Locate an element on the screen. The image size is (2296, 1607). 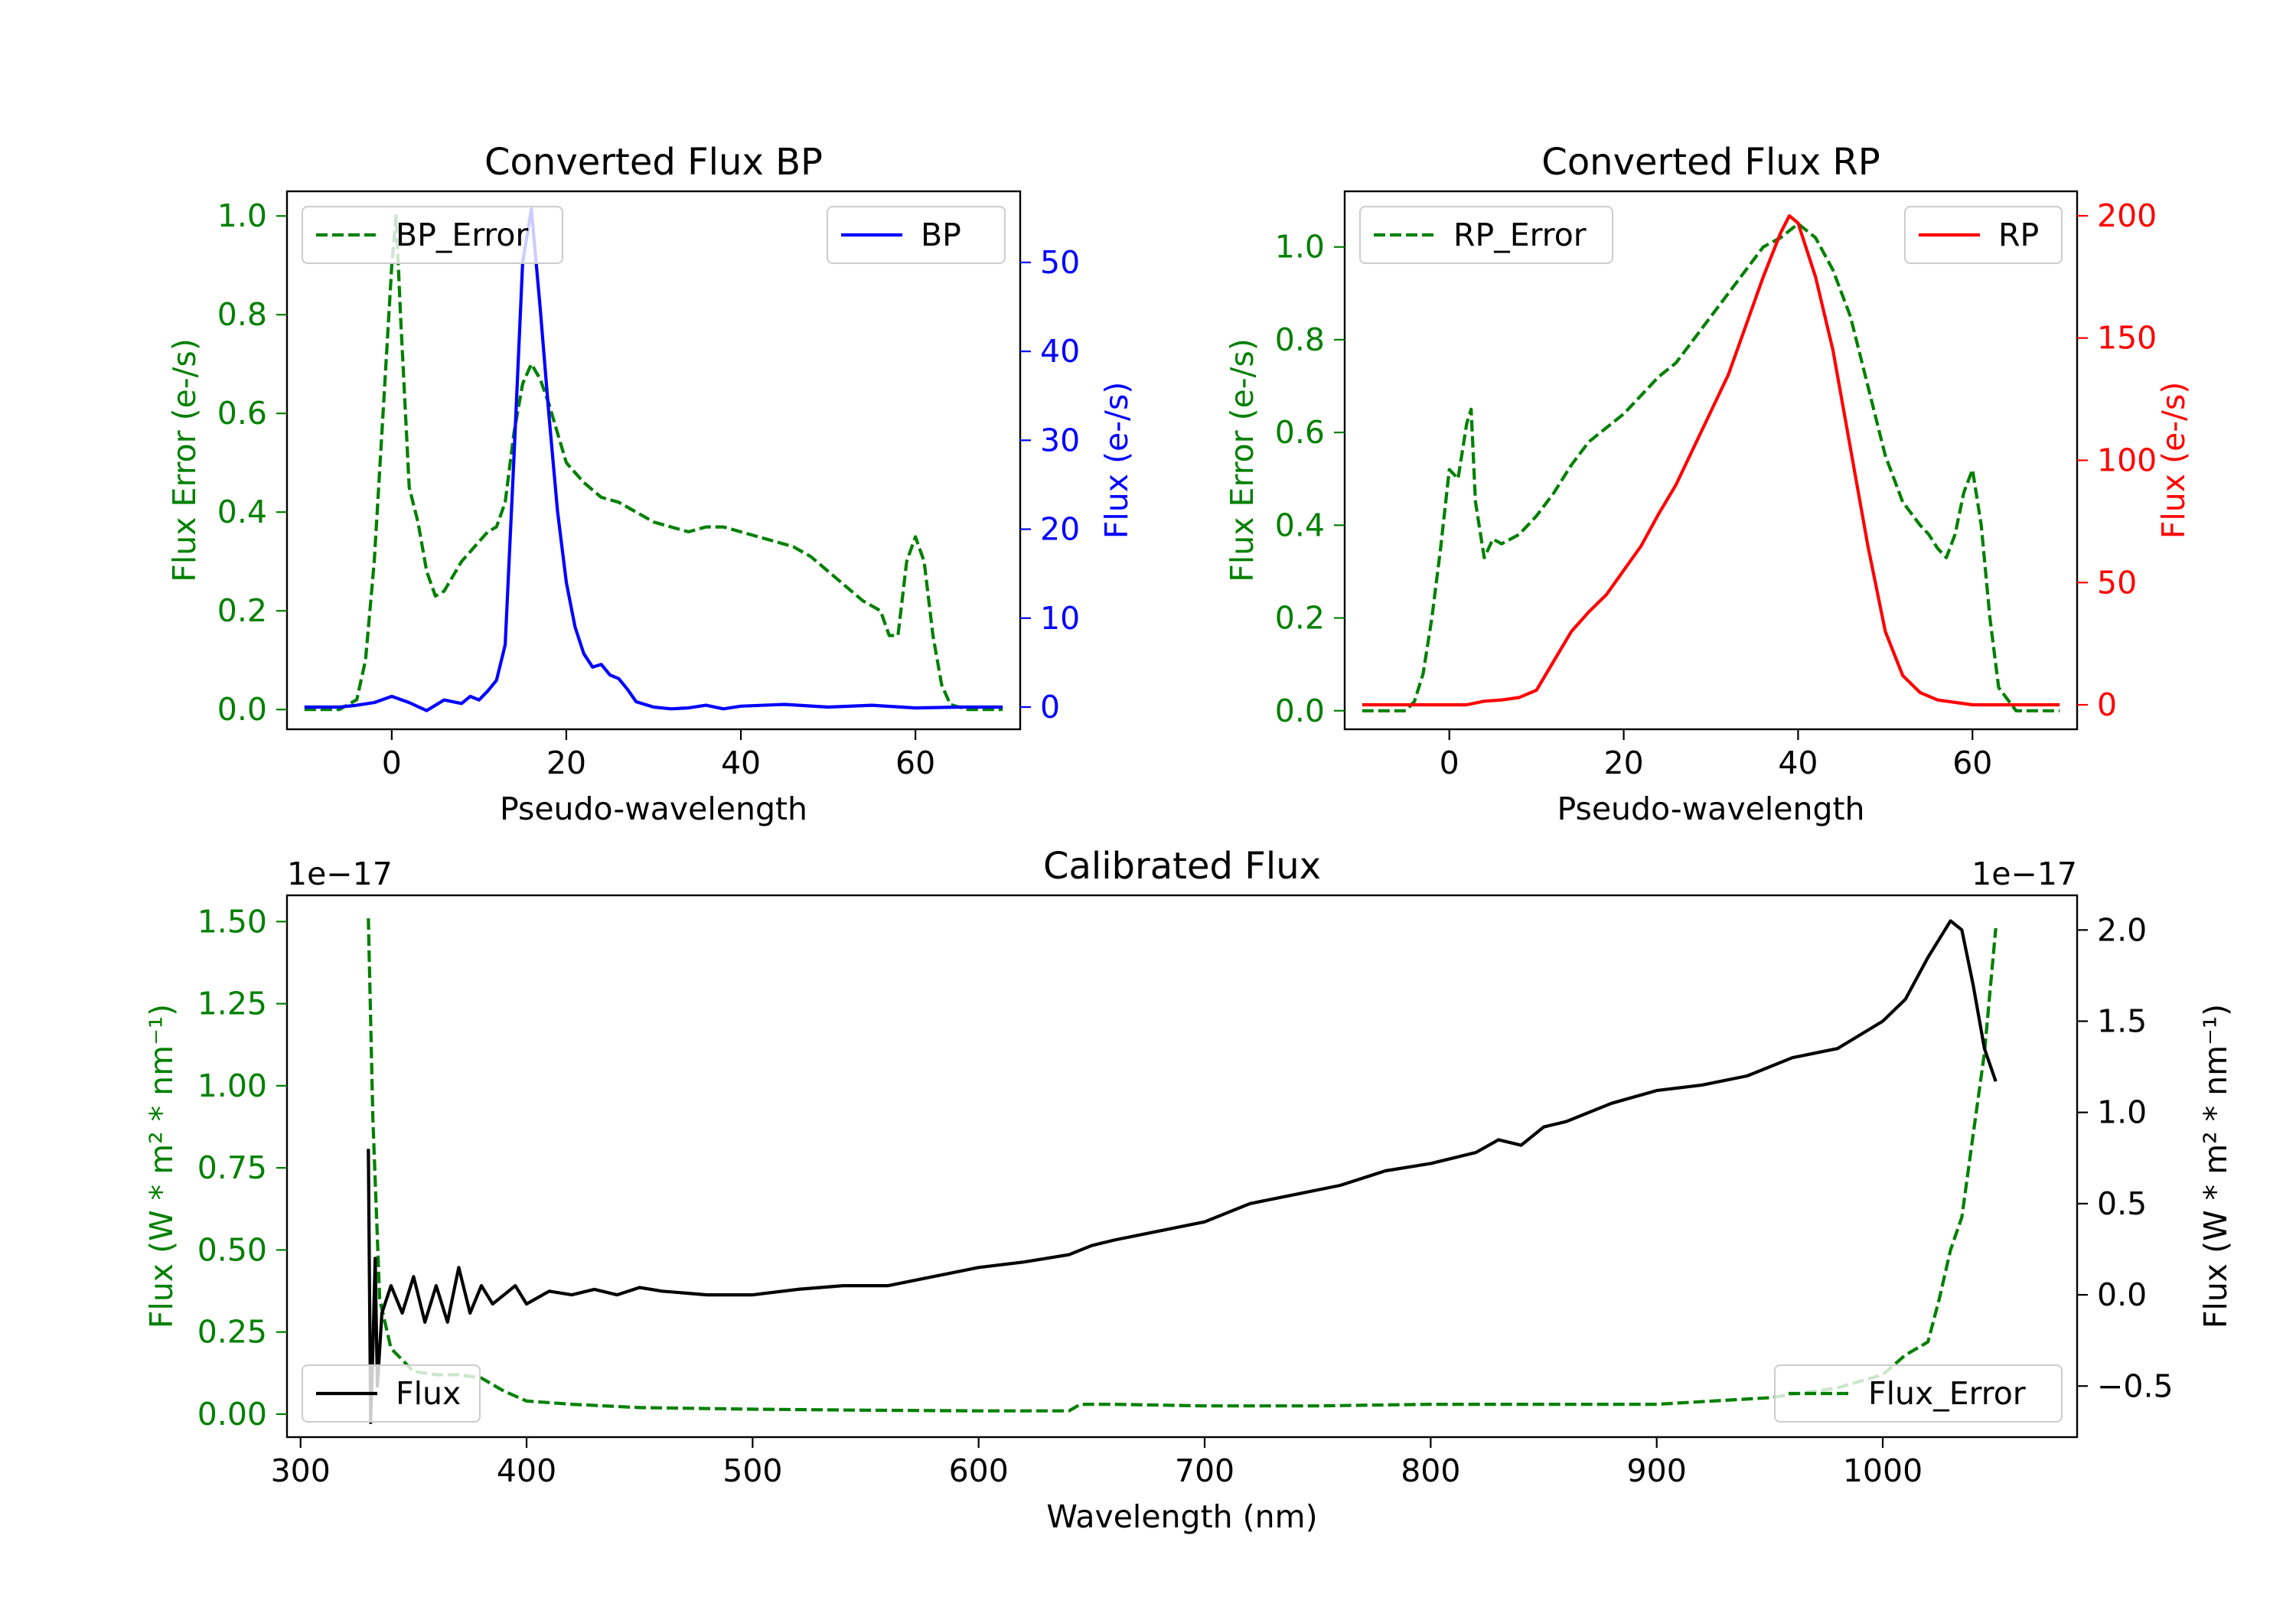
legend-flux: Flux is located at coordinates (391, 1393).